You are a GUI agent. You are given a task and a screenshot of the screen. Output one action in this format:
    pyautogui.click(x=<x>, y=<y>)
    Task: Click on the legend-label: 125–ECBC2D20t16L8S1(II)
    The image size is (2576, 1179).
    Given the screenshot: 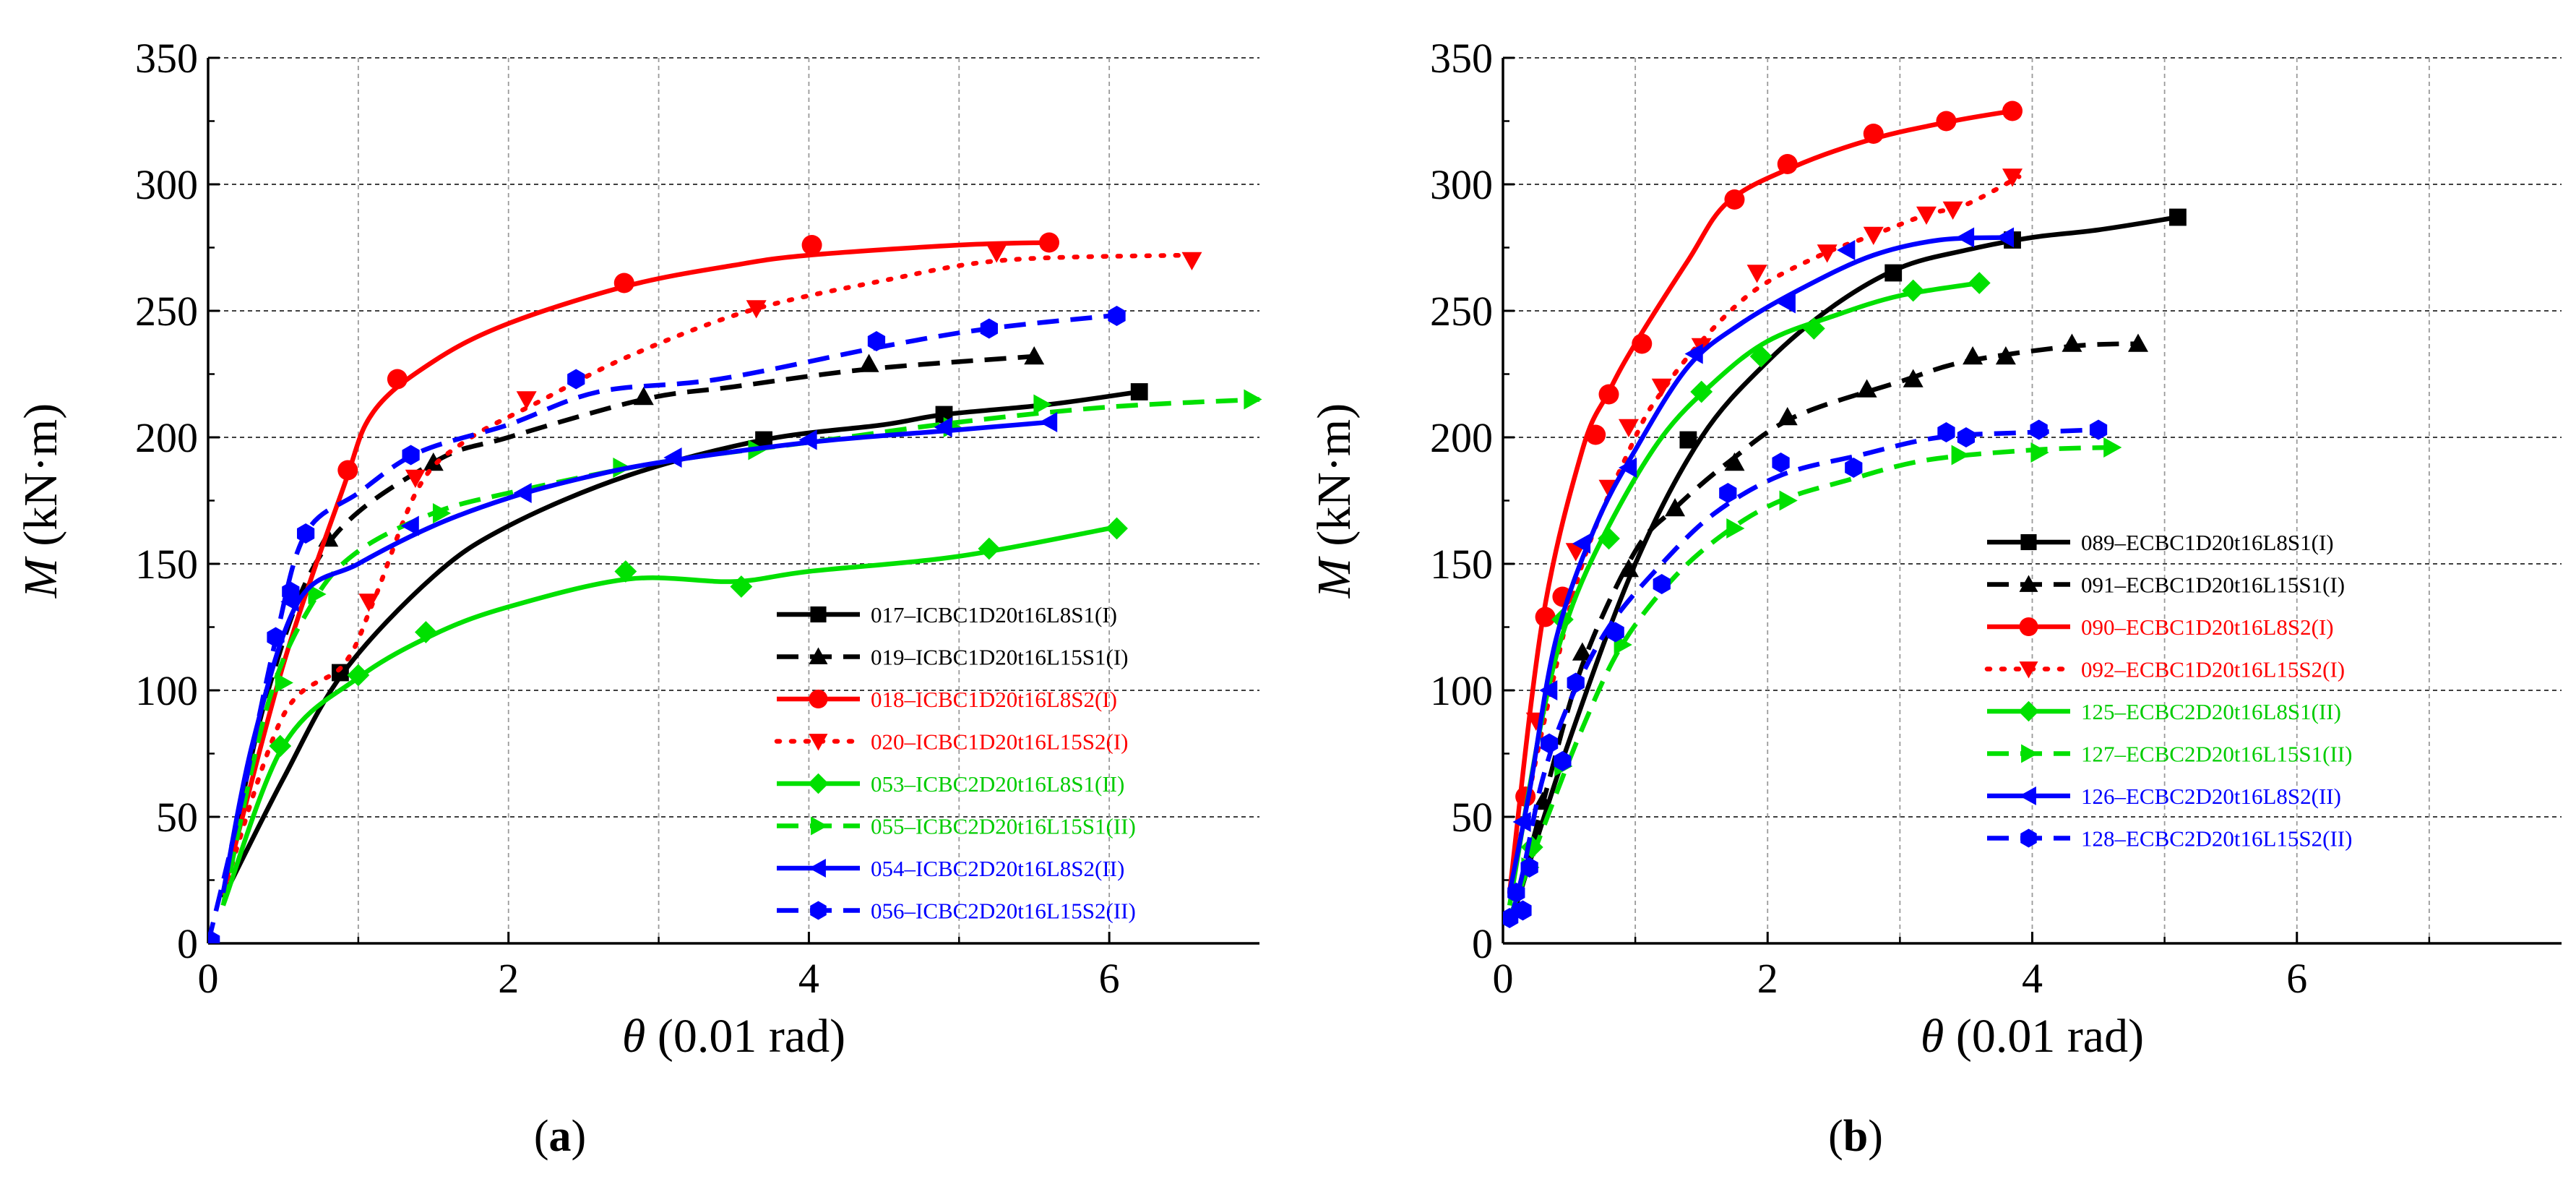 What is the action you would take?
    pyautogui.click(x=2211, y=711)
    